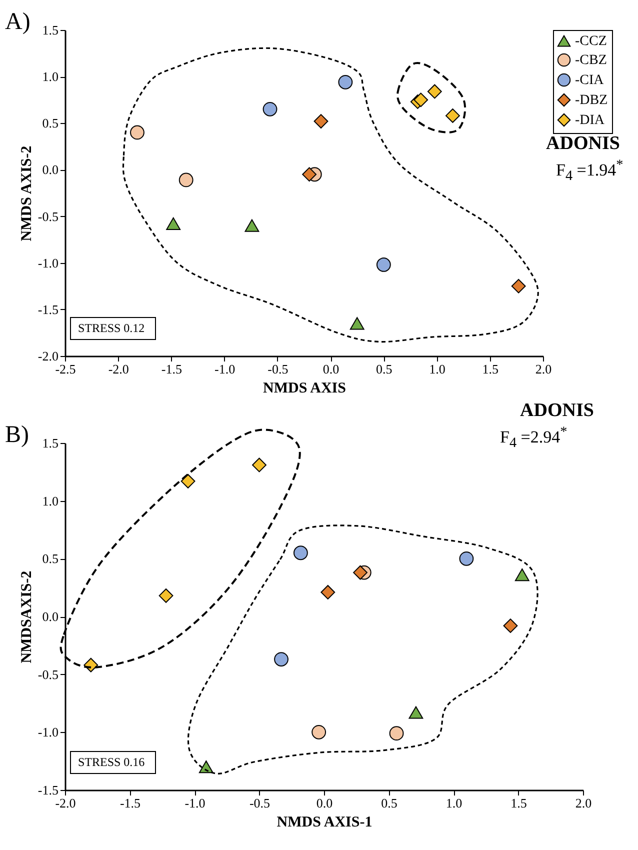 The width and height of the screenshot is (638, 850). Describe the element at coordinates (590, 120) in the screenshot. I see `legend-label: -DIA` at that location.